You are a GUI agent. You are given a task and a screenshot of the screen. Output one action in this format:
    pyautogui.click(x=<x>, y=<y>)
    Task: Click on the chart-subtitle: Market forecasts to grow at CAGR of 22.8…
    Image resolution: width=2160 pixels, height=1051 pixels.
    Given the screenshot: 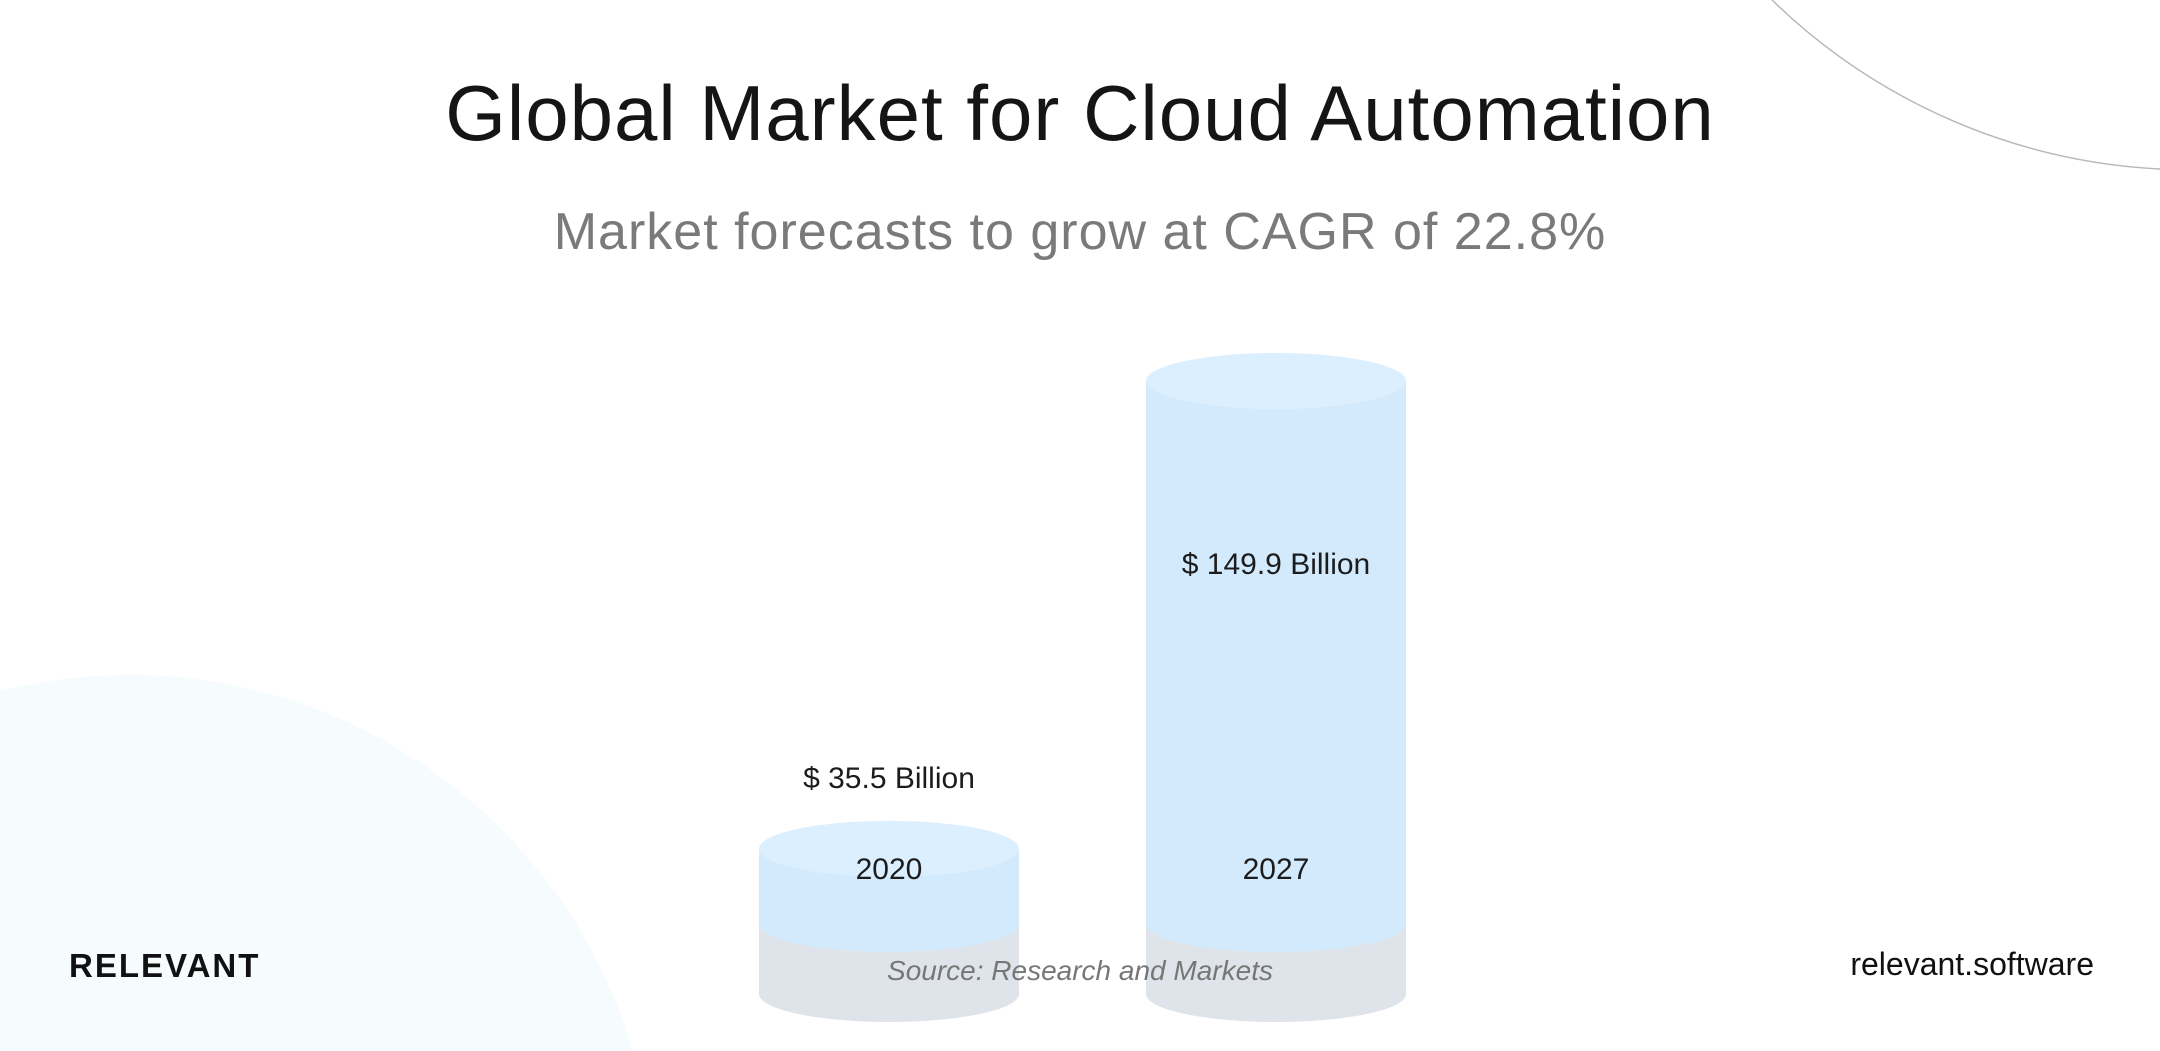 What is the action you would take?
    pyautogui.click(x=1080, y=232)
    